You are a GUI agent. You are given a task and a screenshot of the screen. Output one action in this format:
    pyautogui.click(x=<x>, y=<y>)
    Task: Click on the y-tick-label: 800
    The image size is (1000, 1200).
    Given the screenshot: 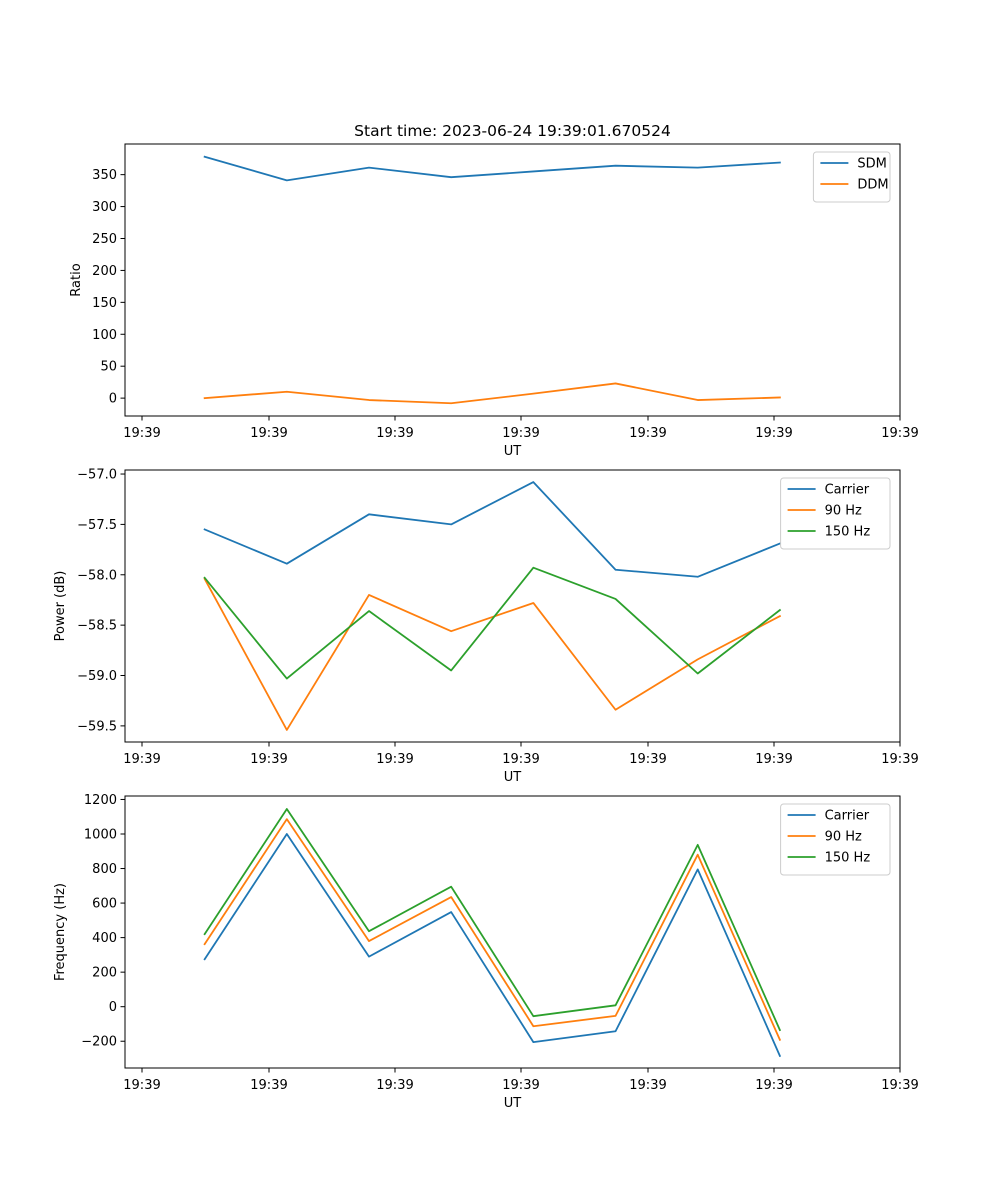 What is the action you would take?
    pyautogui.click(x=104, y=869)
    